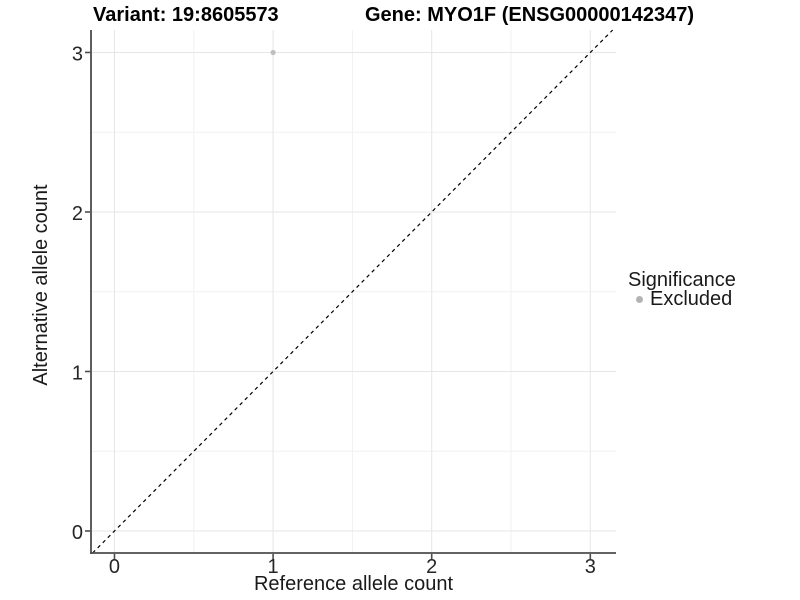 Image resolution: width=800 pixels, height=600 pixels. What do you see at coordinates (77, 214) in the screenshot?
I see `y-tick-label: 2` at bounding box center [77, 214].